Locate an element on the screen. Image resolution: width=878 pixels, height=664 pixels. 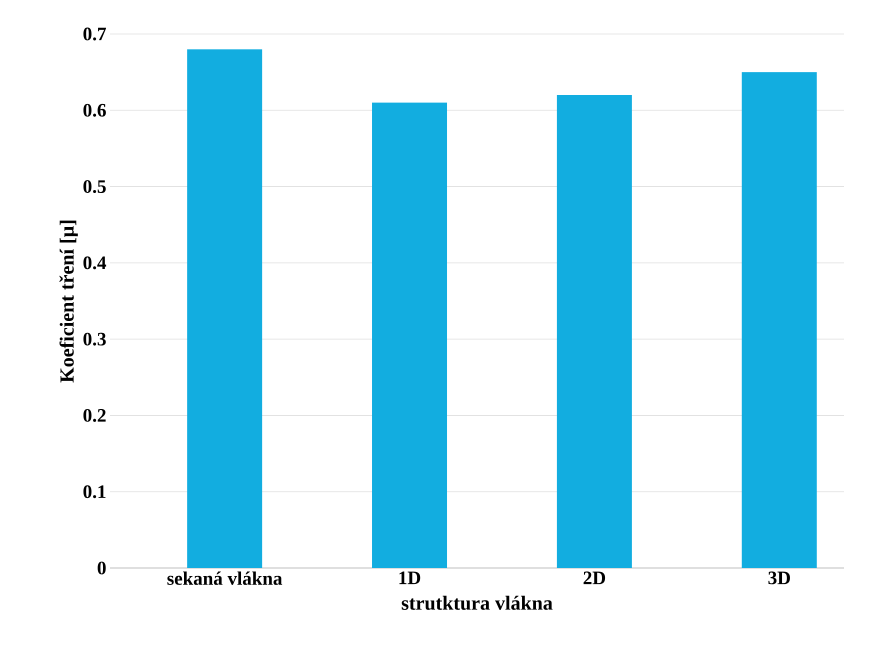
x-tick-label: sekaná vlákna is located at coordinates (224, 578).